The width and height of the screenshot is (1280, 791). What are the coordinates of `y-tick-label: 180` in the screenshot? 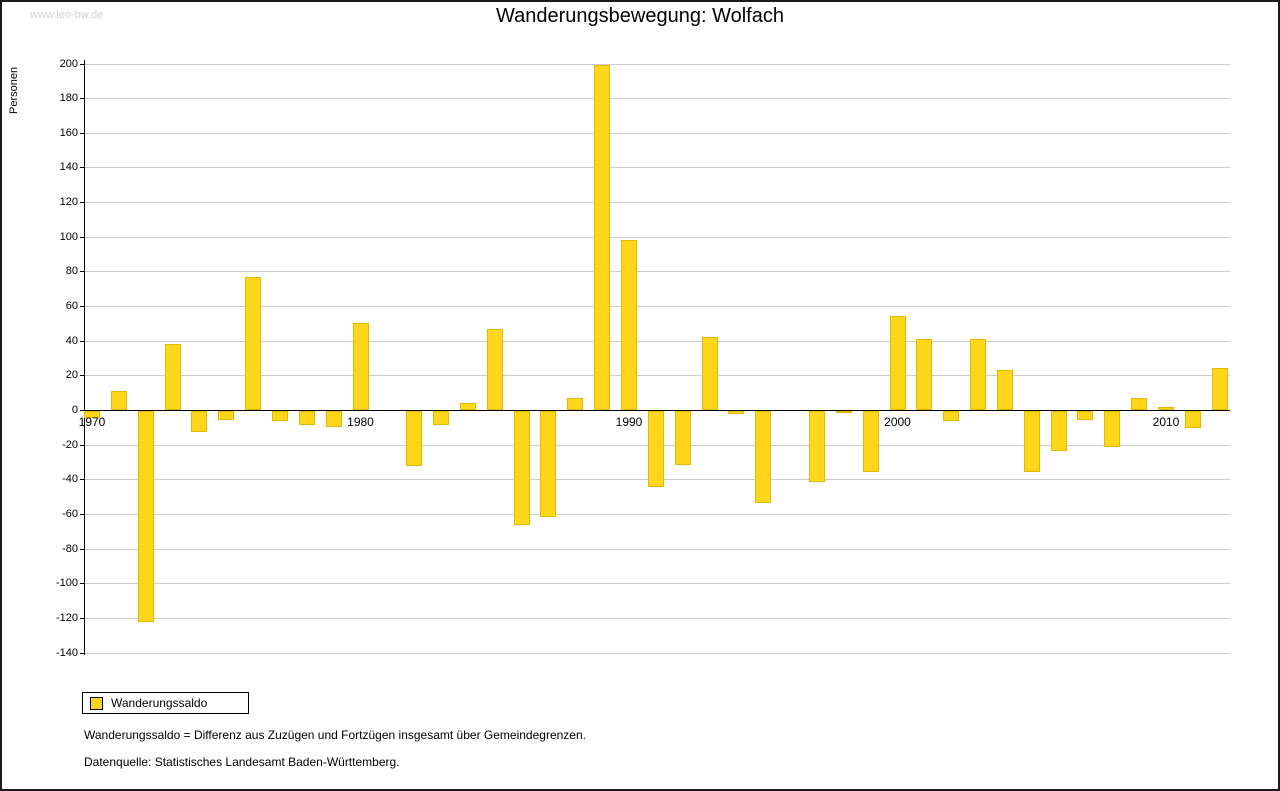 It's located at (68, 98).